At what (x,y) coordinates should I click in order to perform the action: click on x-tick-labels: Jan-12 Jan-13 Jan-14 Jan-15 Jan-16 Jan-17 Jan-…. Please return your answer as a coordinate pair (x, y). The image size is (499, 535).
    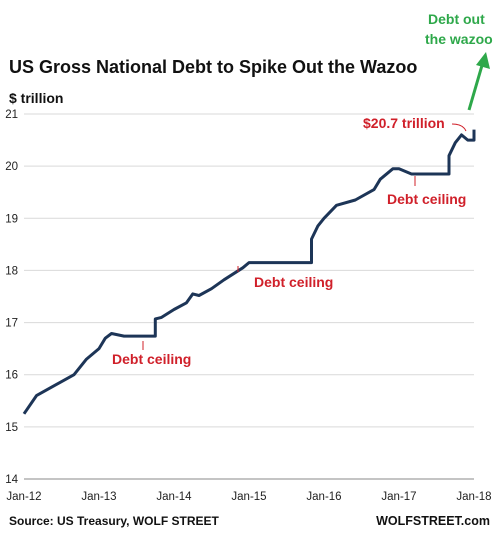
    Looking at the image, I should click on (248, 497).